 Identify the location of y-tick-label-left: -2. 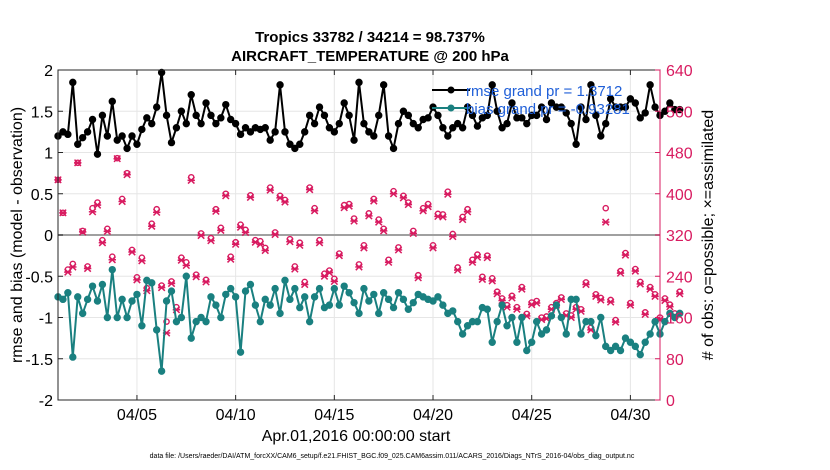
(46, 401).